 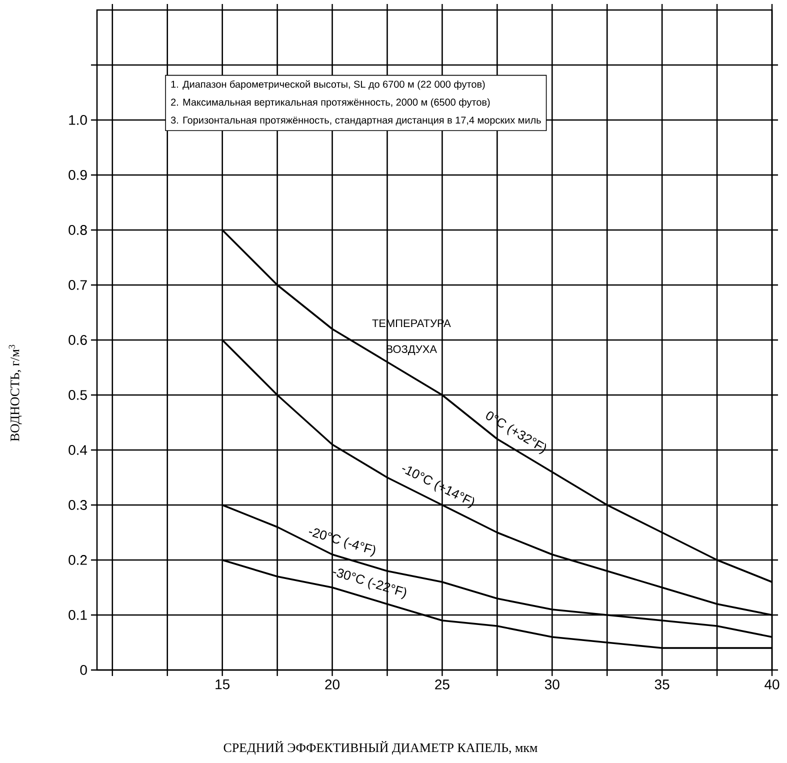 What do you see at coordinates (342, 542) in the screenshot?
I see `text: -20°C (-4°F)` at bounding box center [342, 542].